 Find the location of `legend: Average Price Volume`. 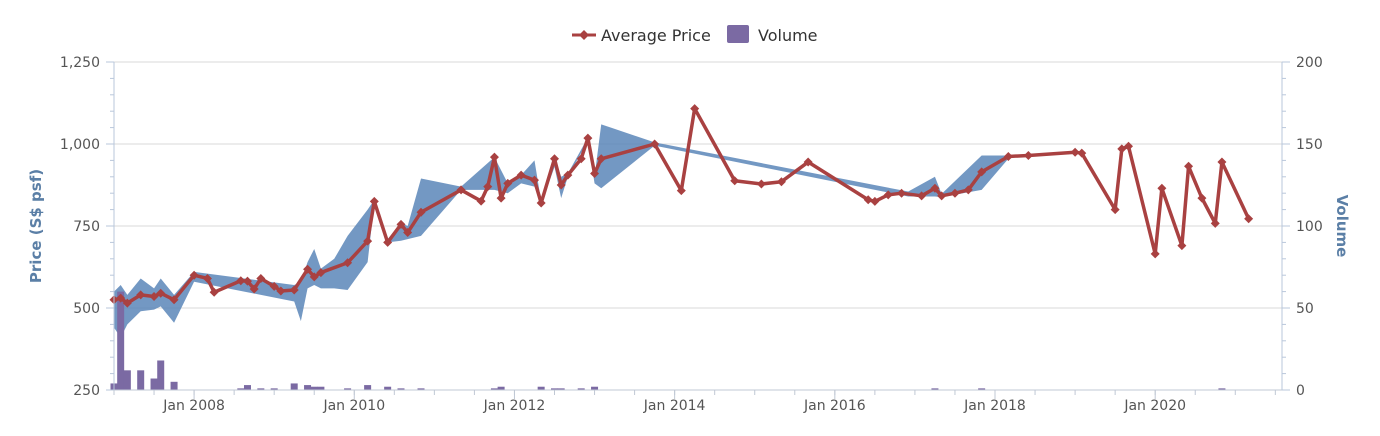

legend: Average Price Volume is located at coordinates (695, 35).